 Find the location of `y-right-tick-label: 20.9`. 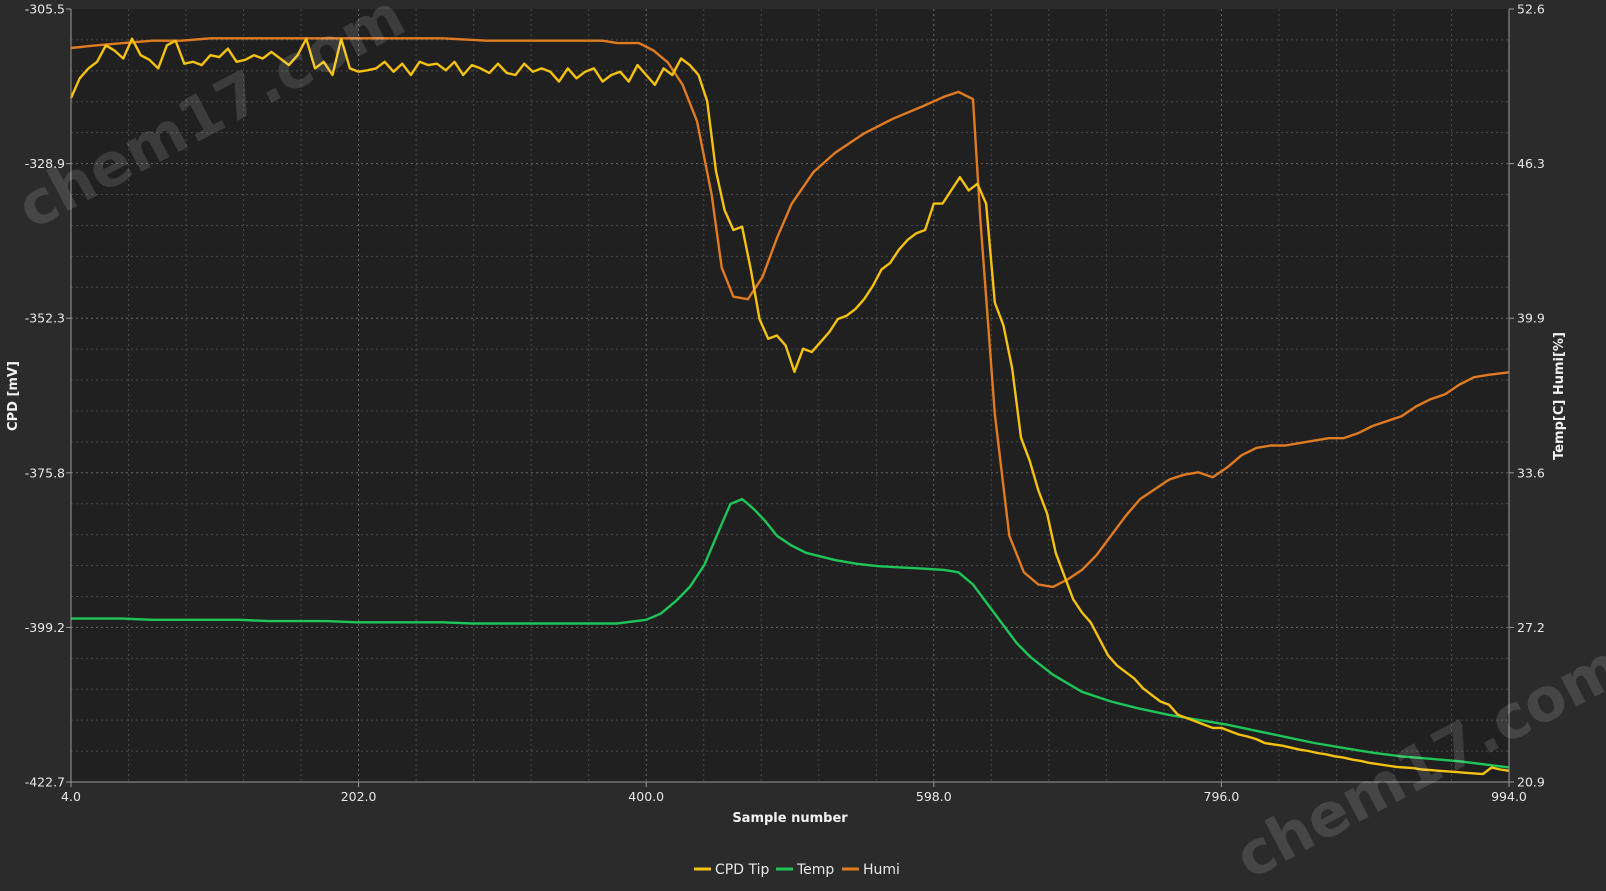

y-right-tick-label: 20.9 is located at coordinates (1531, 782).